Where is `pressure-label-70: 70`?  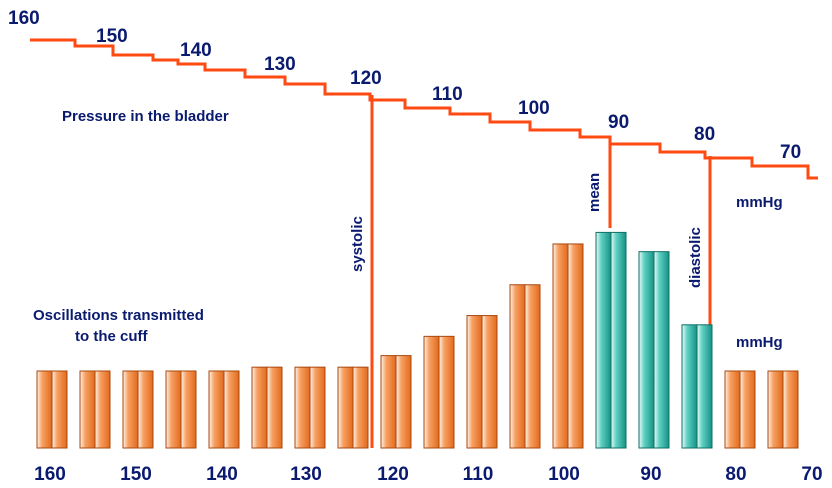
pressure-label-70: 70 is located at coordinates (790, 152).